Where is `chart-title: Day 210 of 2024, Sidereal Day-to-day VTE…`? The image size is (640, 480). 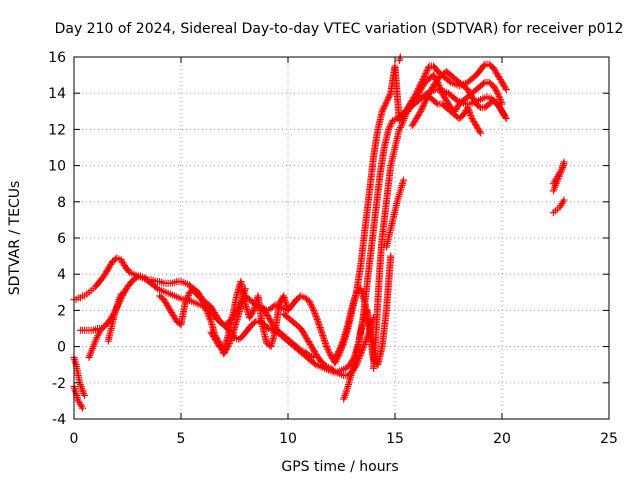 chart-title: Day 210 of 2024, Sidereal Day-to-day VTE… is located at coordinates (339, 29).